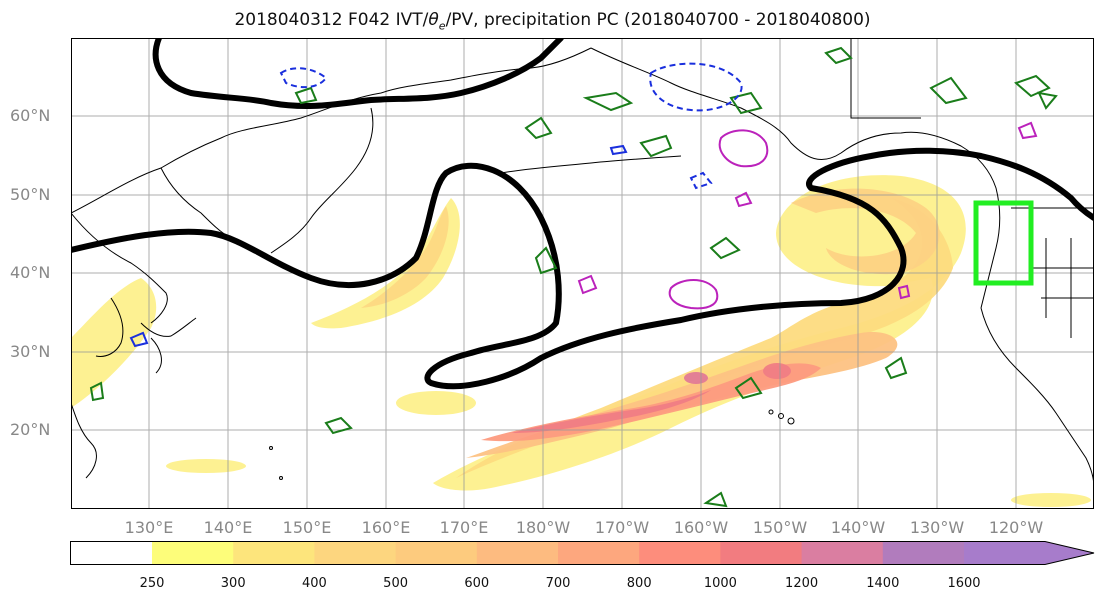 The height and width of the screenshot is (603, 1105). Describe the element at coordinates (30, 351) in the screenshot. I see `lat-label-30n: 30°N` at that location.